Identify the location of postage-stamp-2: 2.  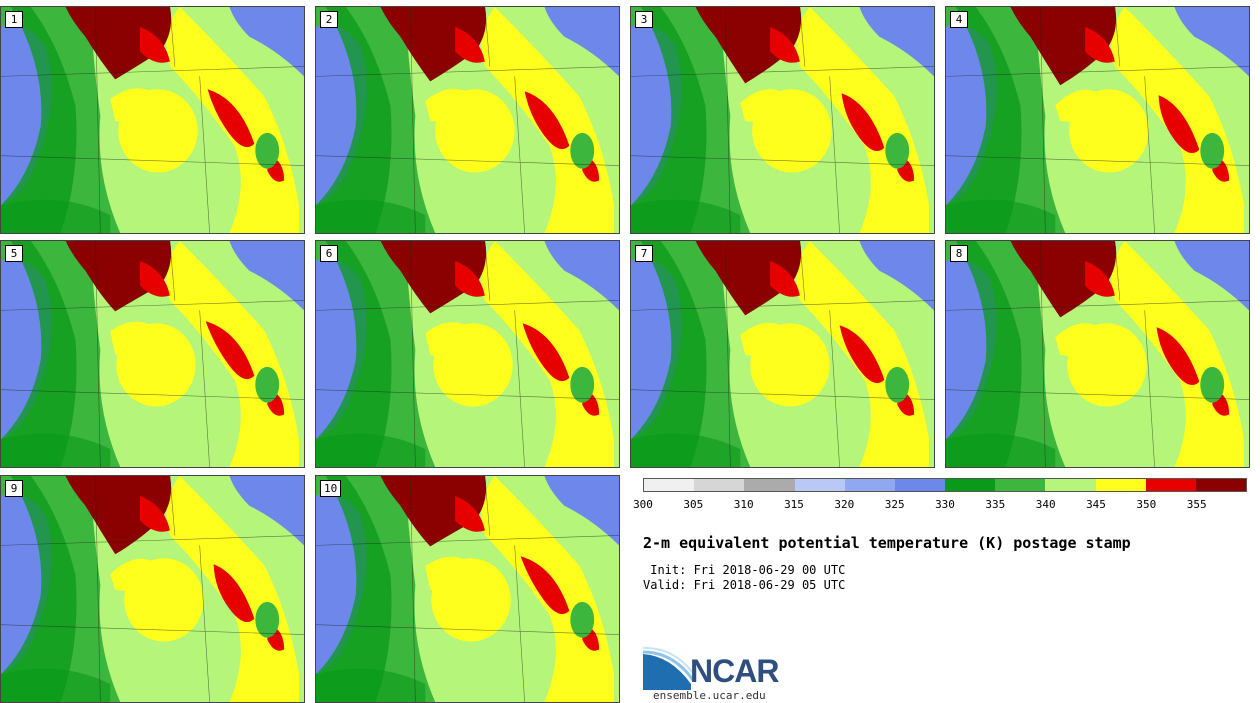
(467, 120).